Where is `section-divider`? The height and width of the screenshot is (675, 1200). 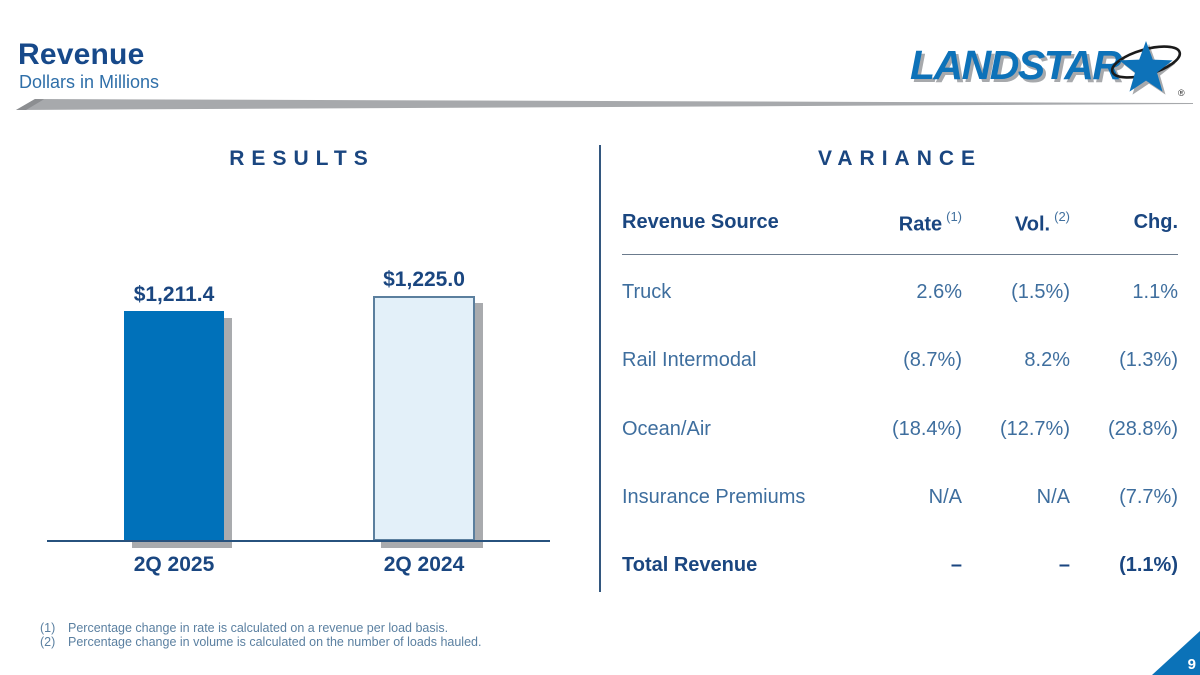 section-divider is located at coordinates (600, 368).